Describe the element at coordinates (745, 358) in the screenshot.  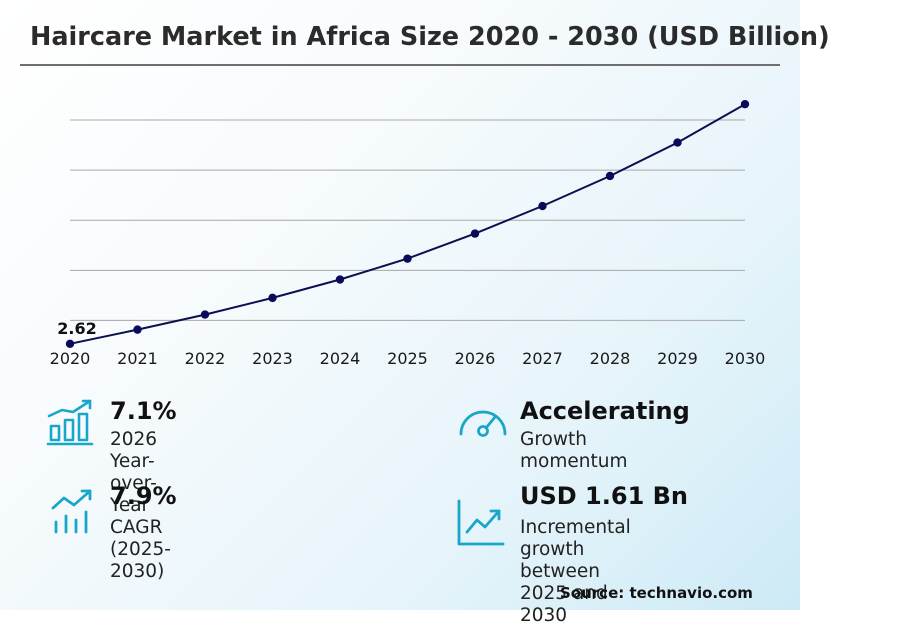
I see `x-tick-label: 2030` at that location.